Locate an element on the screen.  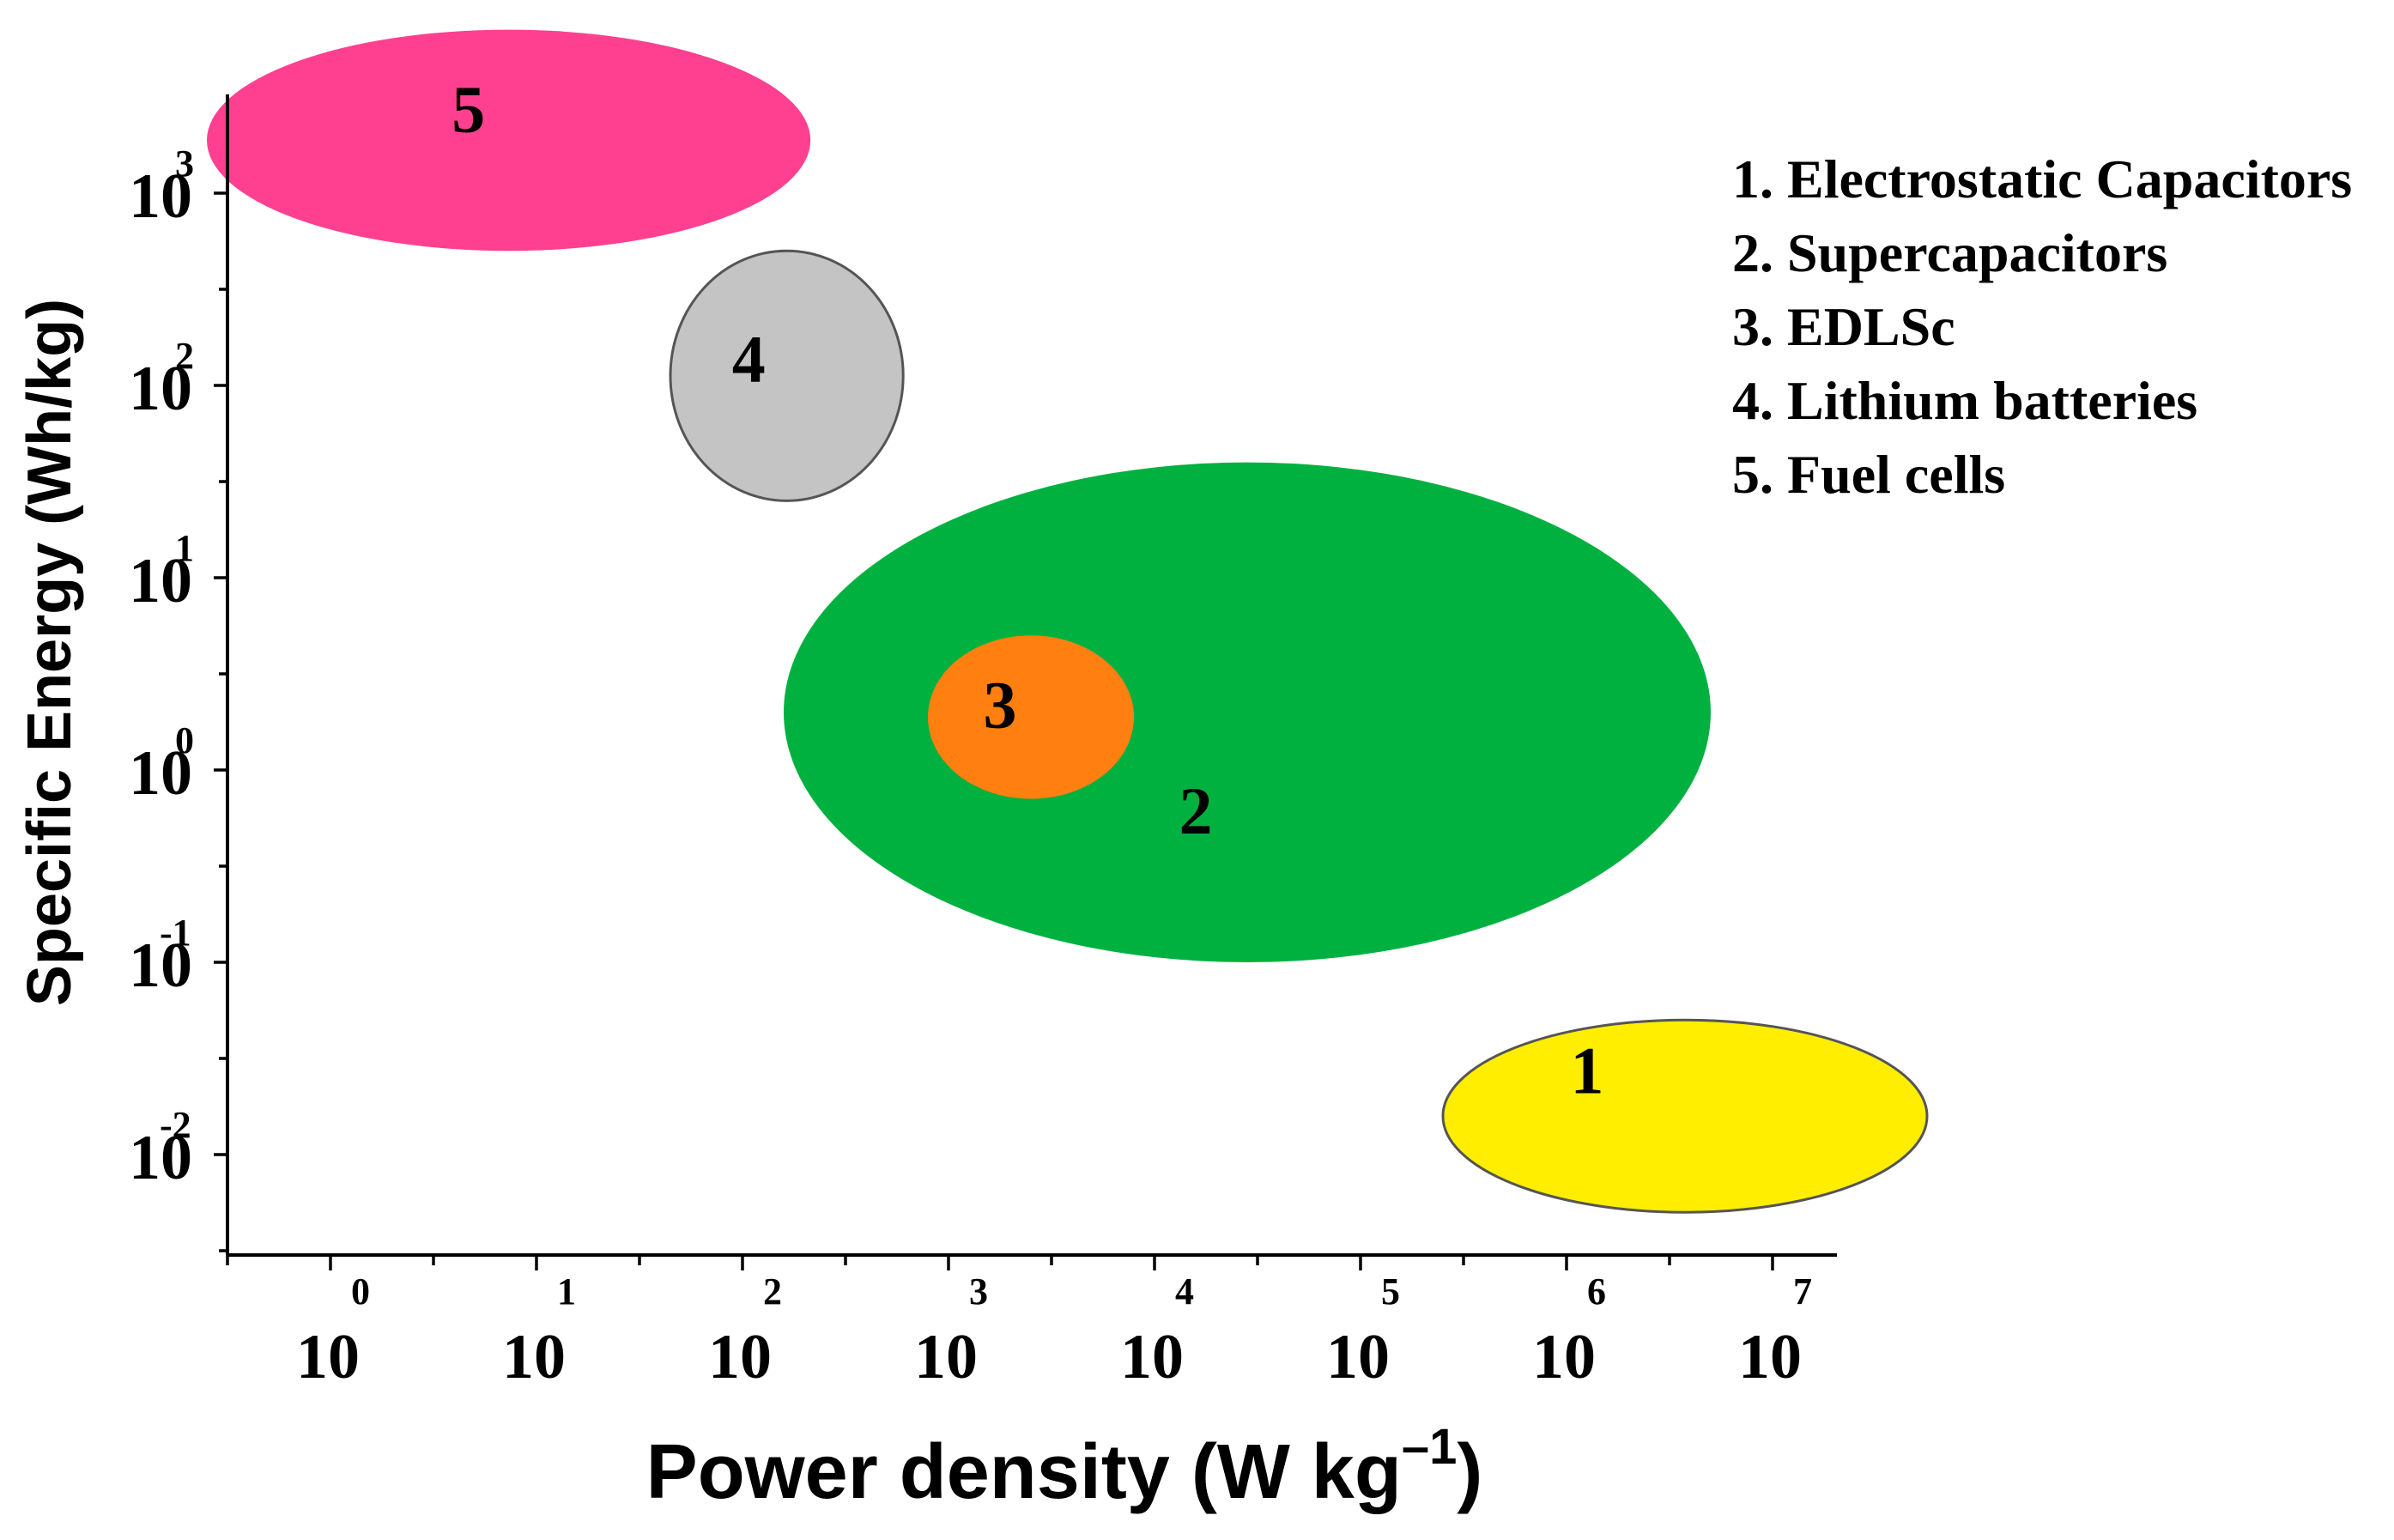
y-tick-exponent: 1 is located at coordinates (184, 548).